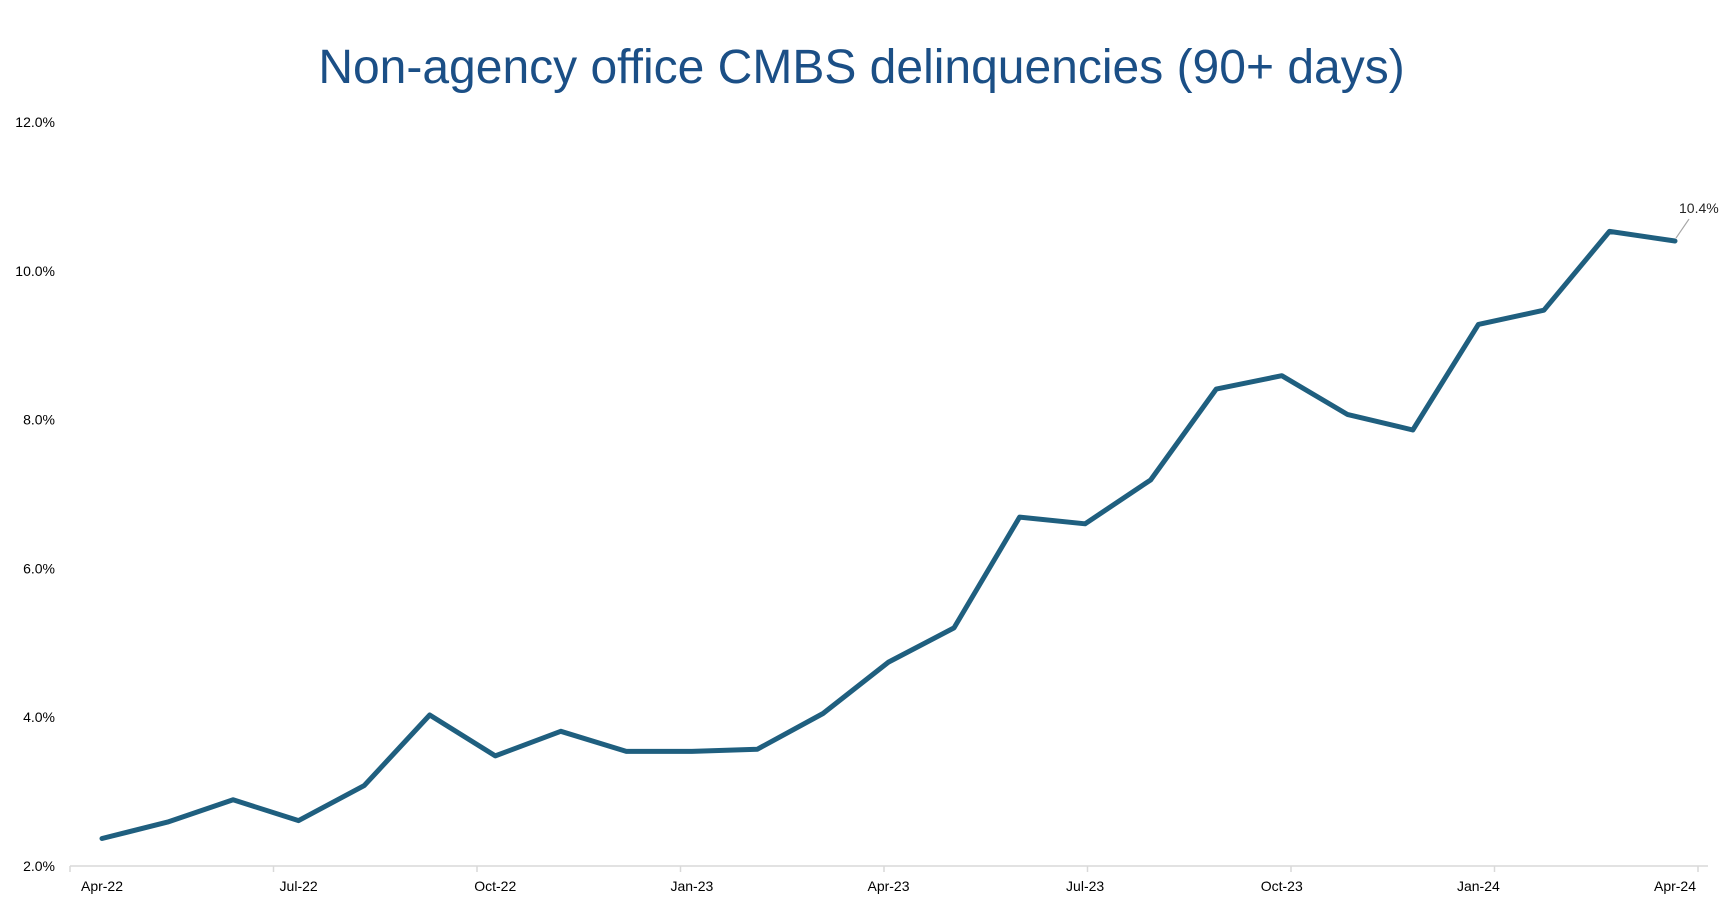 The width and height of the screenshot is (1723, 907). I want to click on x-tick-label: Jan-23, so click(691, 886).